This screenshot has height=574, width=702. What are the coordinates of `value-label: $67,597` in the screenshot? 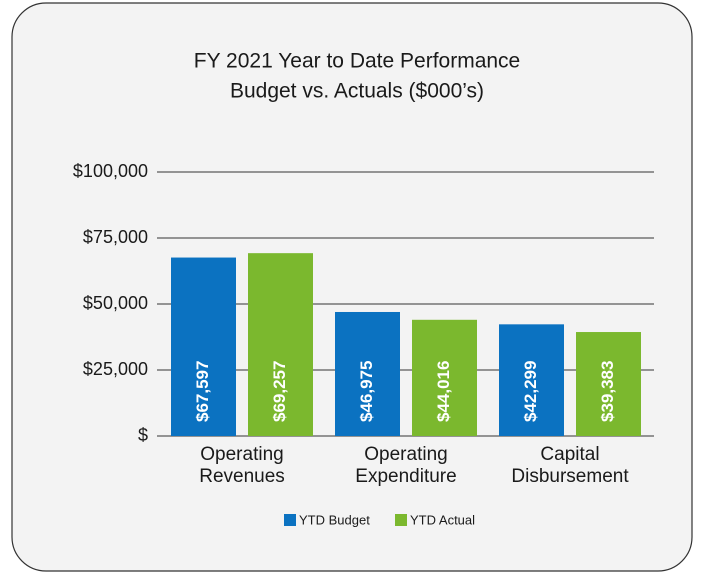 It's located at (202, 391).